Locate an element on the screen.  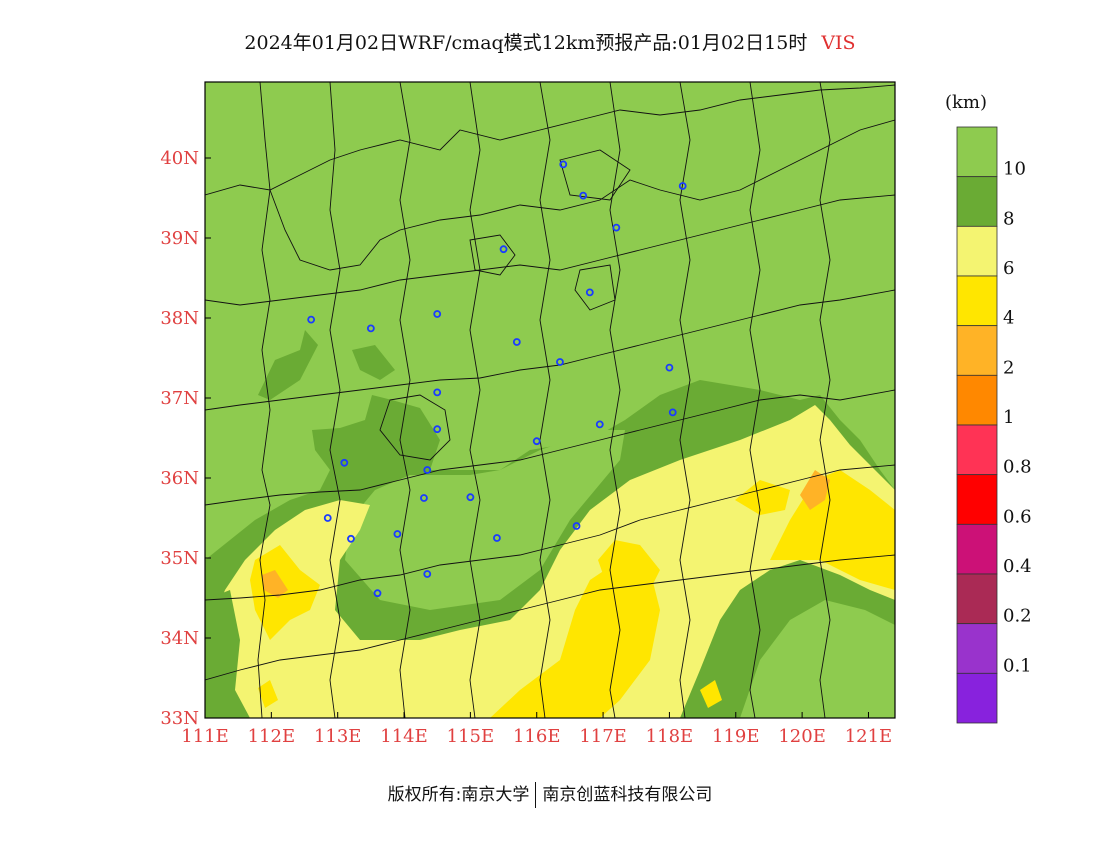
lon-tick-label: 112E is located at coordinates (272, 736).